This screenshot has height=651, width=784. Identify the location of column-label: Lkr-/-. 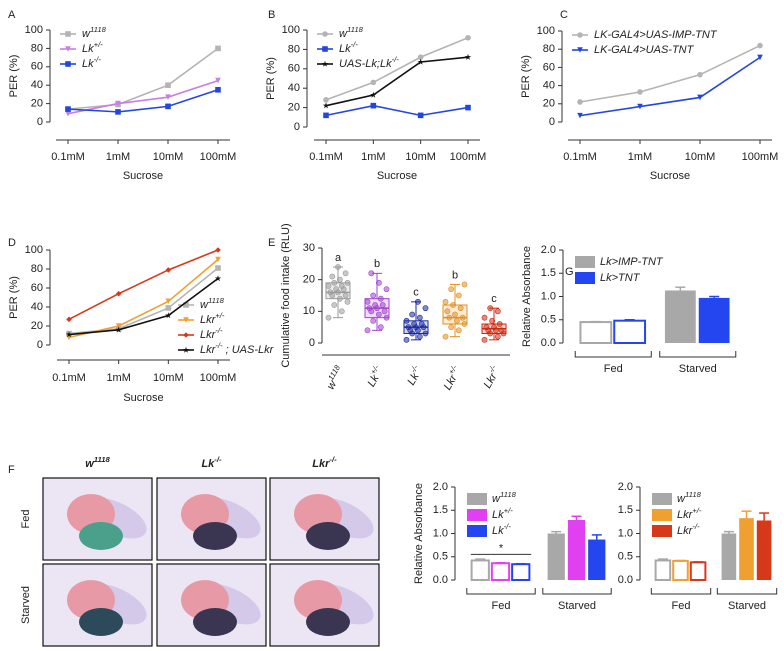
(324, 462).